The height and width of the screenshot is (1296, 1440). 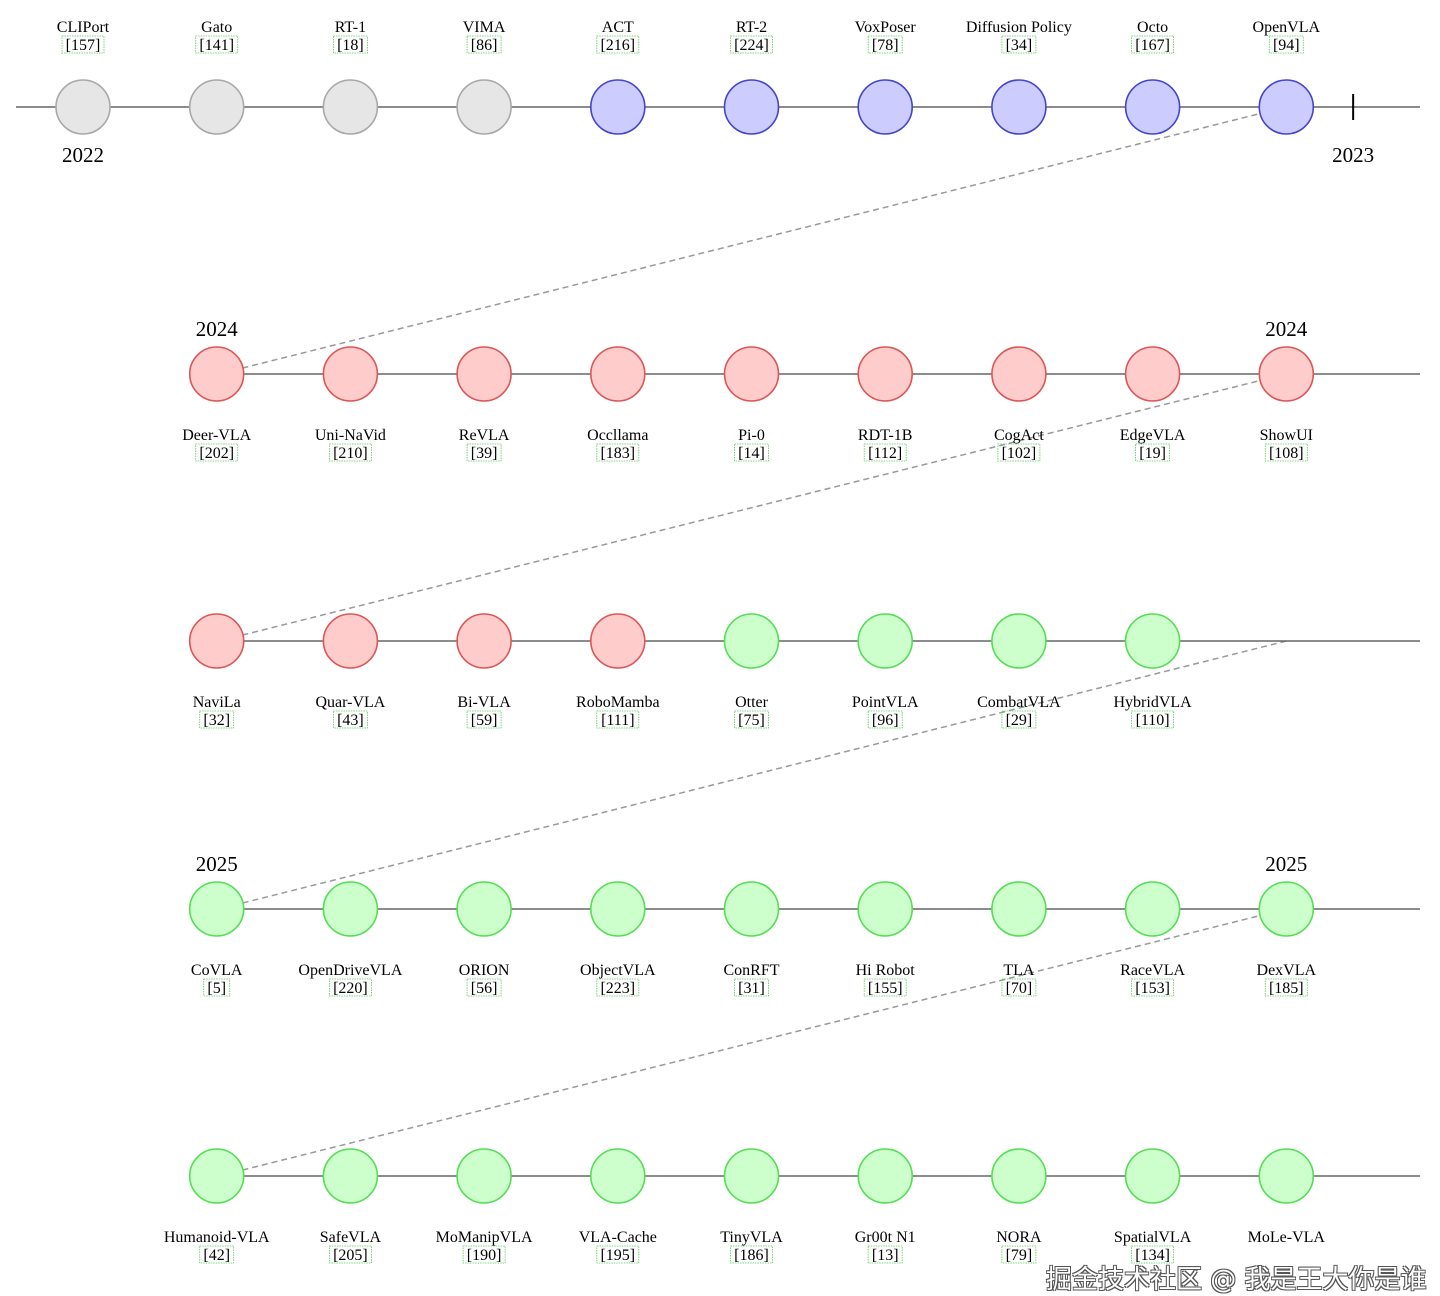 What do you see at coordinates (885, 720) in the screenshot?
I see `citation-label: [96]` at bounding box center [885, 720].